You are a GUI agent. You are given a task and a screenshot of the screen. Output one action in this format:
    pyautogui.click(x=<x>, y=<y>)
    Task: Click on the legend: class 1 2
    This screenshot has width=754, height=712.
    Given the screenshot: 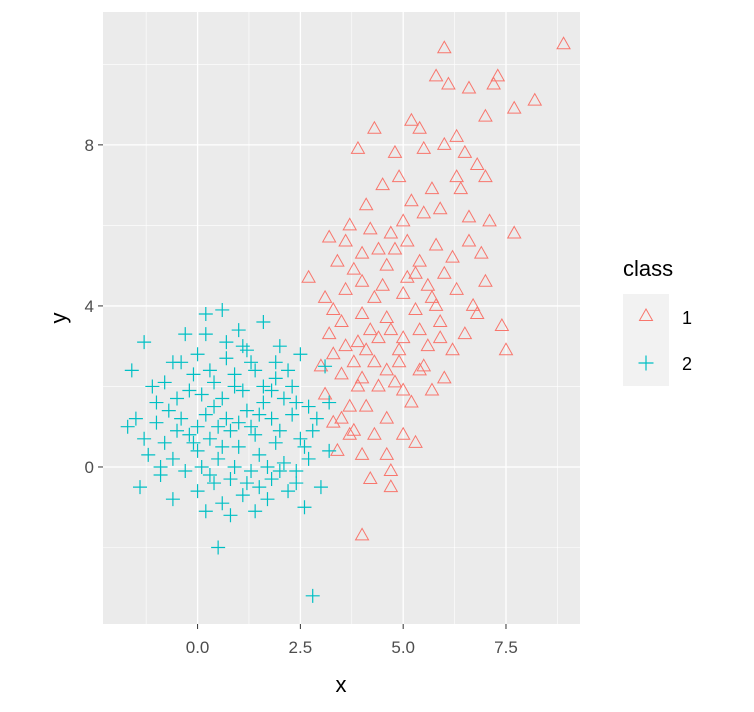 What is the action you would take?
    pyautogui.click(x=657, y=321)
    